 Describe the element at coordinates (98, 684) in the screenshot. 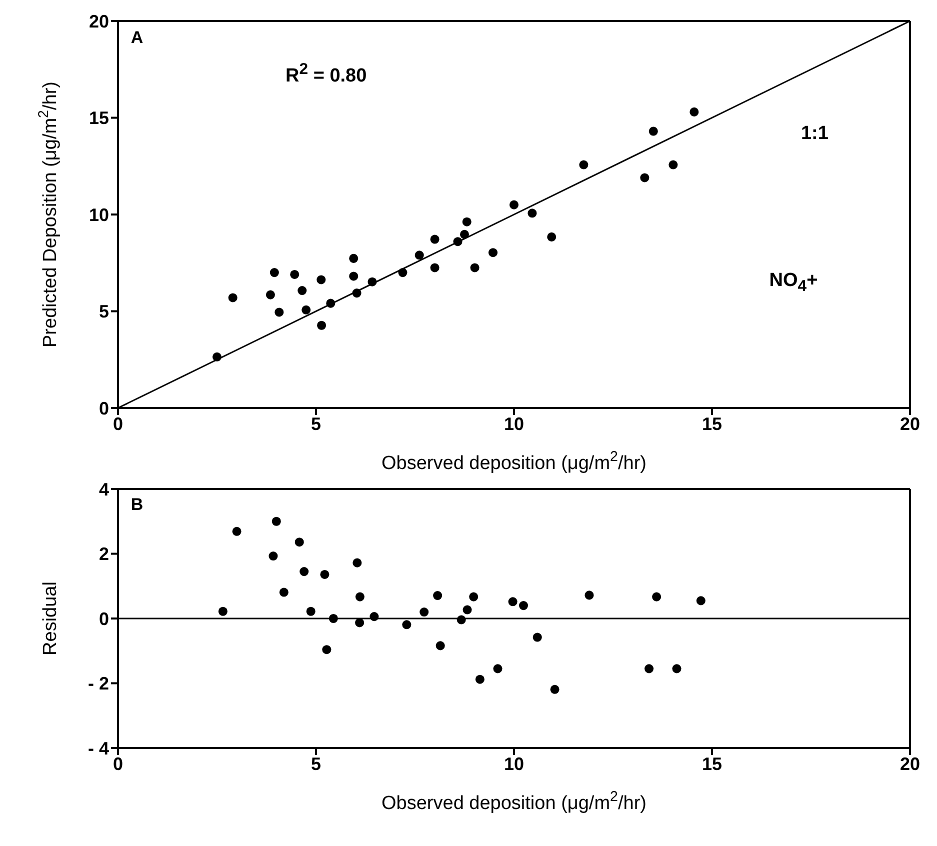

I see `y-tick-label: - 2` at that location.